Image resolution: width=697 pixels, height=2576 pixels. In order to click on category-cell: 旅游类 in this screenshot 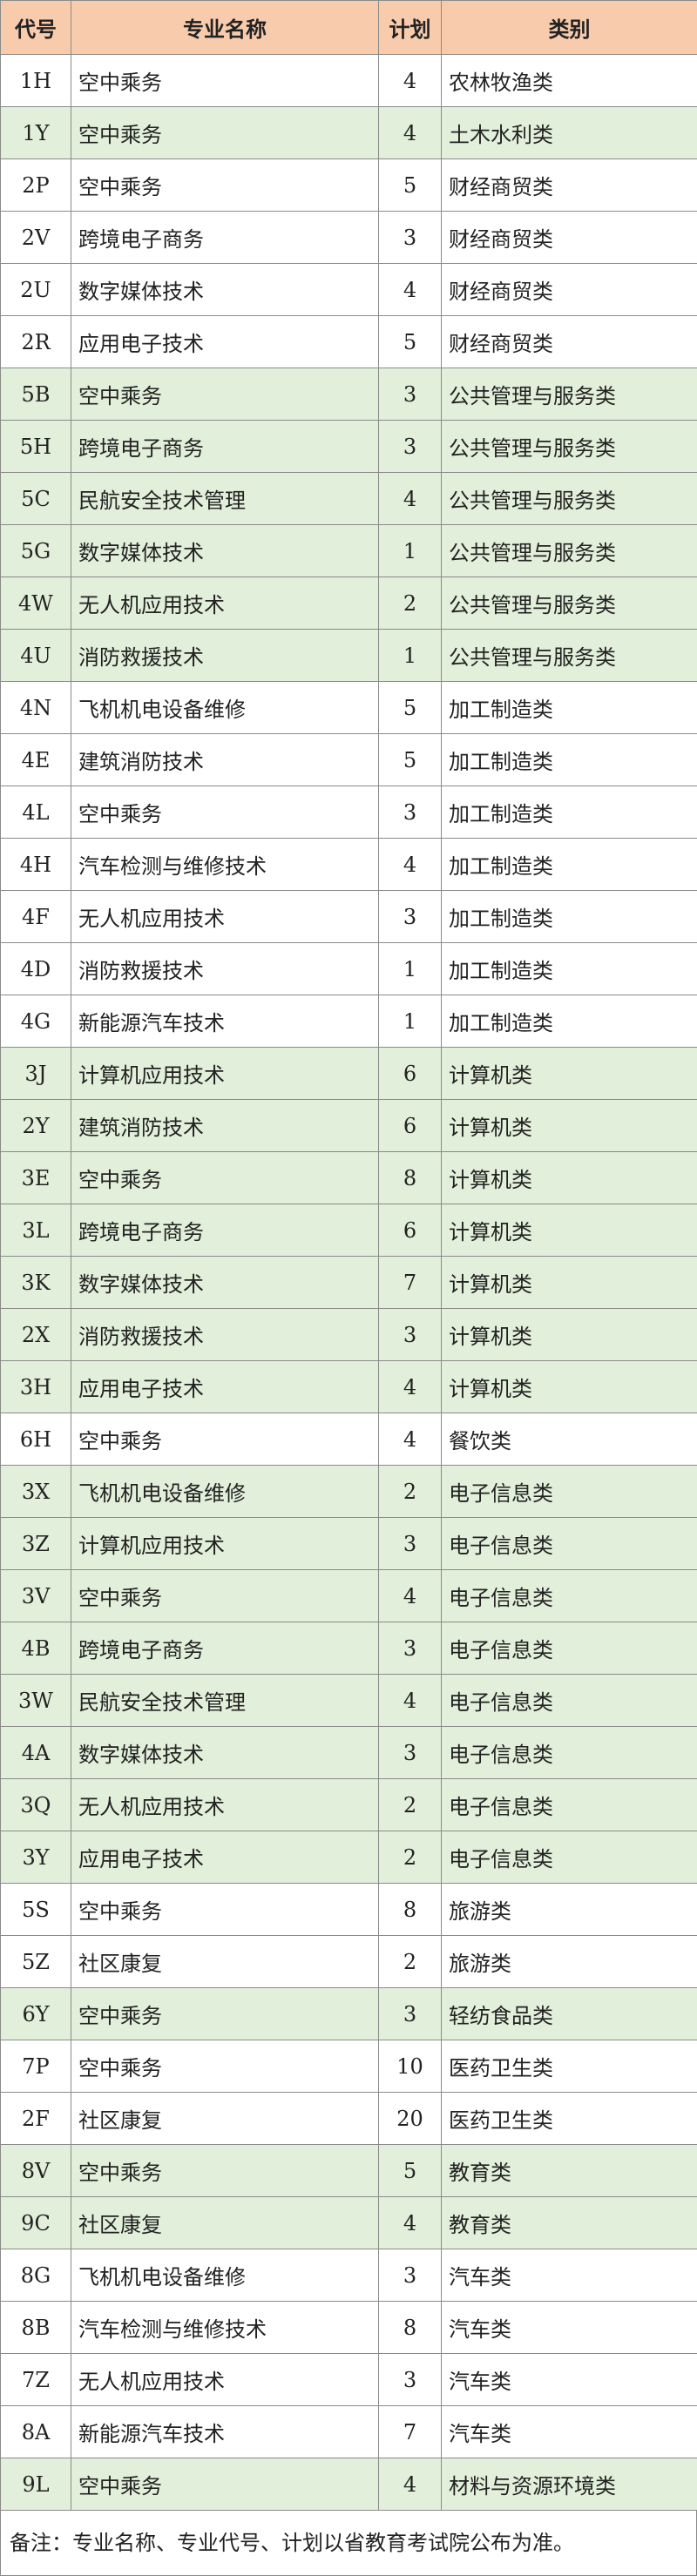, I will do `click(569, 1962)`.